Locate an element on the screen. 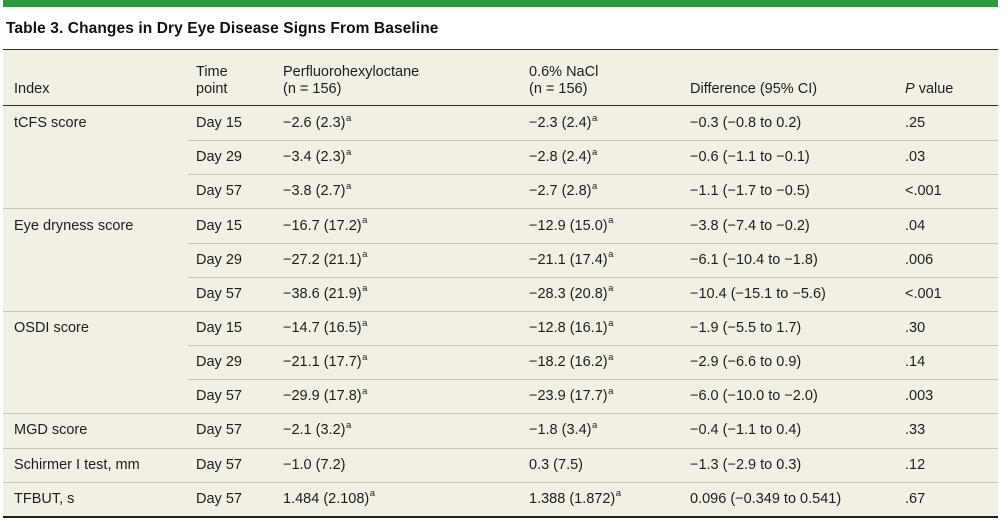 The height and width of the screenshot is (524, 1008). cell-index: OSDI score is located at coordinates (51, 328).